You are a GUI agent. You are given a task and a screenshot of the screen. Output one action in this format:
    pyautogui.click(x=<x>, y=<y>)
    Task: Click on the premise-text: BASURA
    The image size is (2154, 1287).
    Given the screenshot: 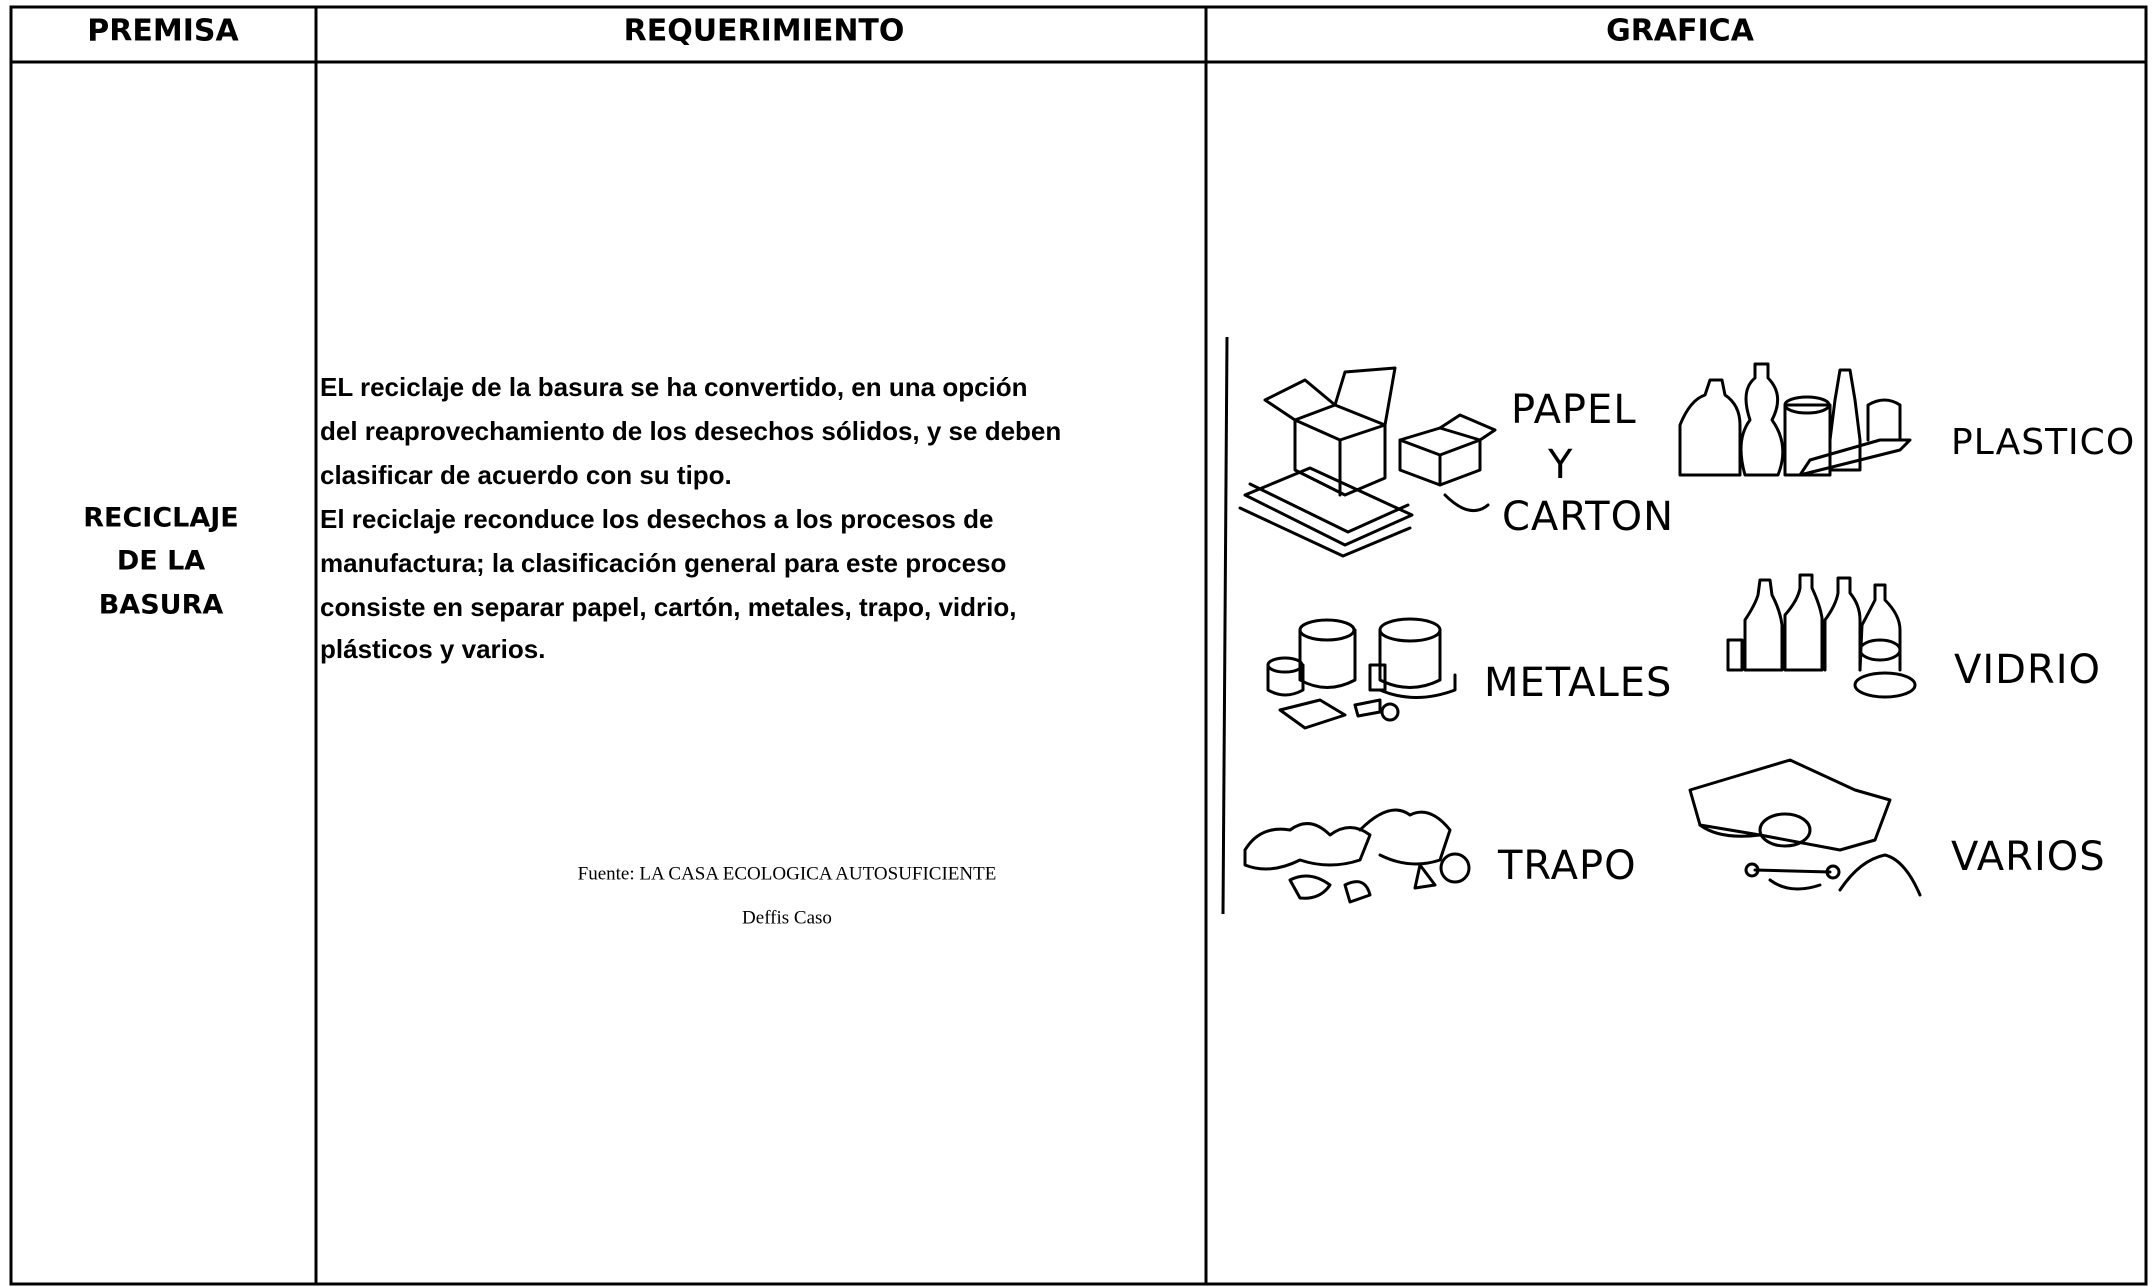 What is the action you would take?
    pyautogui.click(x=161, y=605)
    